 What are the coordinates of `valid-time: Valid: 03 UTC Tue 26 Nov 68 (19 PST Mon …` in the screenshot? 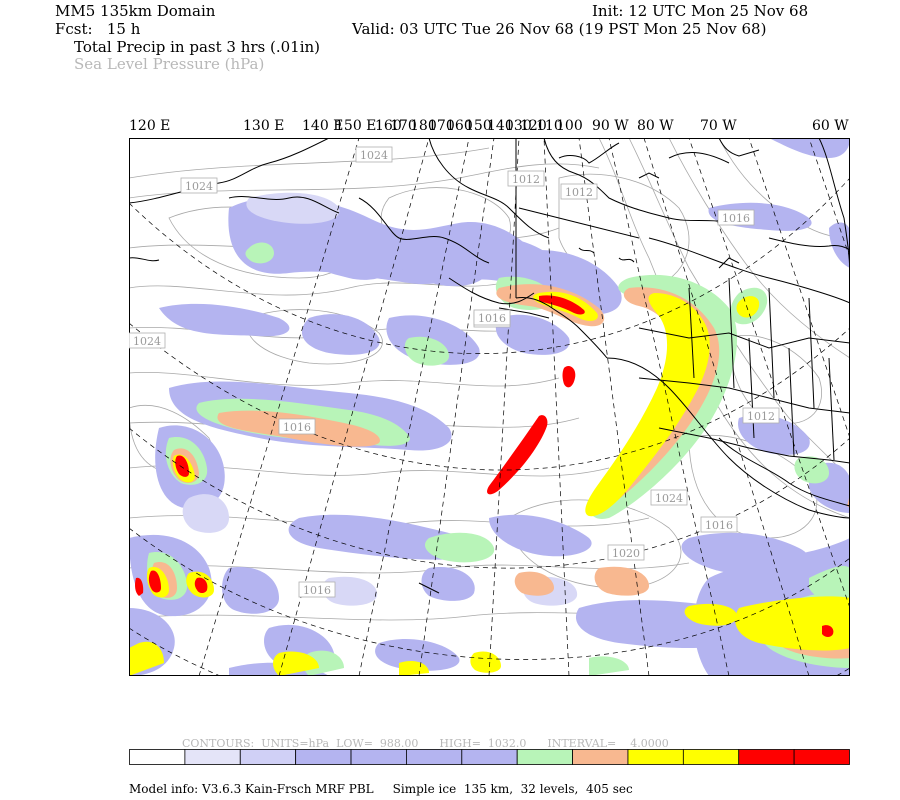 It's located at (559, 29).